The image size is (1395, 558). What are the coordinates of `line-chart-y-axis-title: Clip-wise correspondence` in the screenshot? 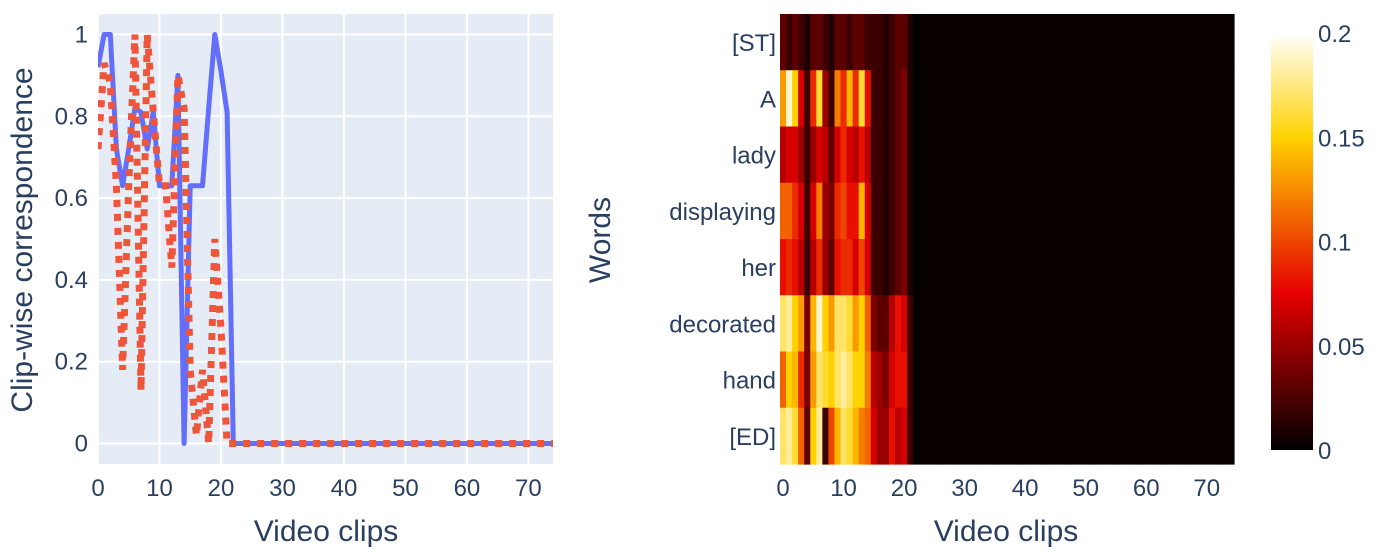 It's located at (22, 239).